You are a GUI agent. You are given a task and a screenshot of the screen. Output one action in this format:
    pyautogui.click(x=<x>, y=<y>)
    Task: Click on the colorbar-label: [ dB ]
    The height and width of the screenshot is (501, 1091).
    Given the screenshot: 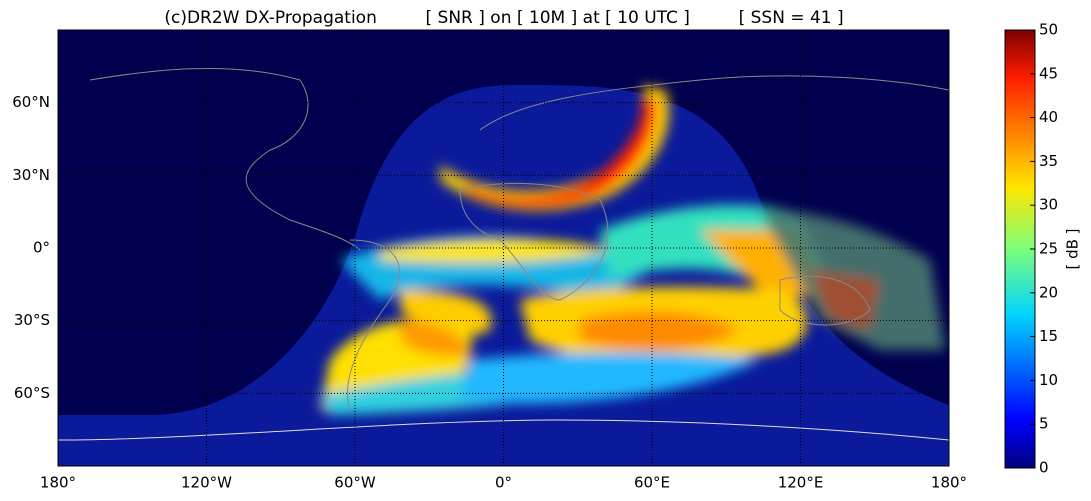 What is the action you would take?
    pyautogui.click(x=1073, y=248)
    